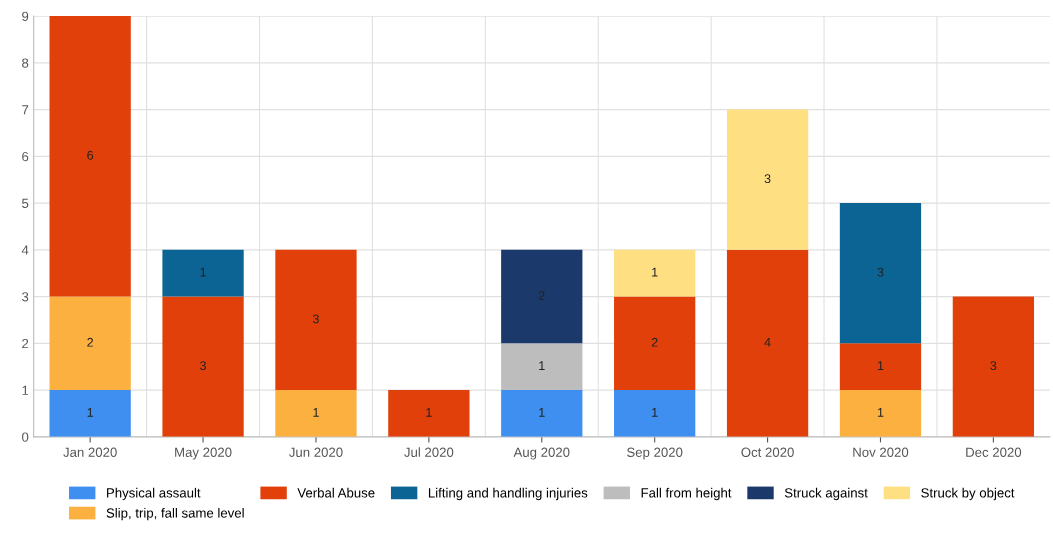 The height and width of the screenshot is (536, 1053). Describe the element at coordinates (25, 203) in the screenshot. I see `y-tick-label: 5` at that location.